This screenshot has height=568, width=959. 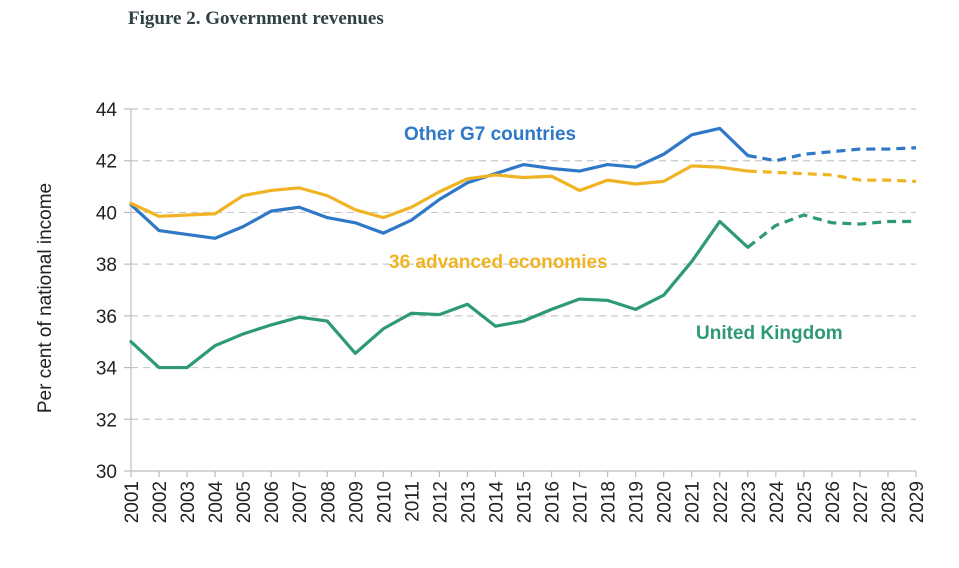 What do you see at coordinates (832, 154) in the screenshot?
I see `series-forecast-other-g7-countries` at bounding box center [832, 154].